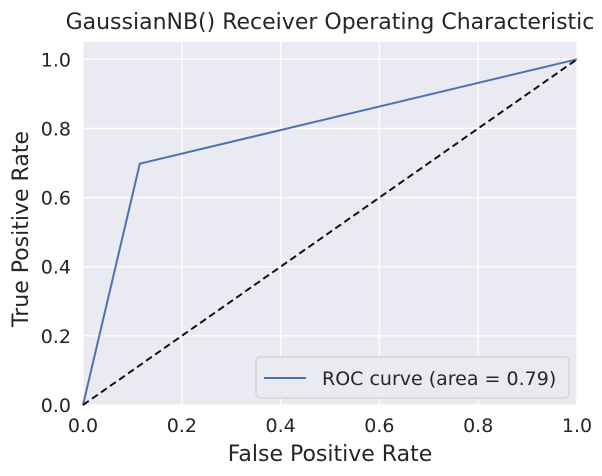 This screenshot has width=602, height=476. Describe the element at coordinates (330, 426) in the screenshot. I see `x-tick-labels: 0.0 0.2 0.4 0.6 0.8 1.0` at that location.